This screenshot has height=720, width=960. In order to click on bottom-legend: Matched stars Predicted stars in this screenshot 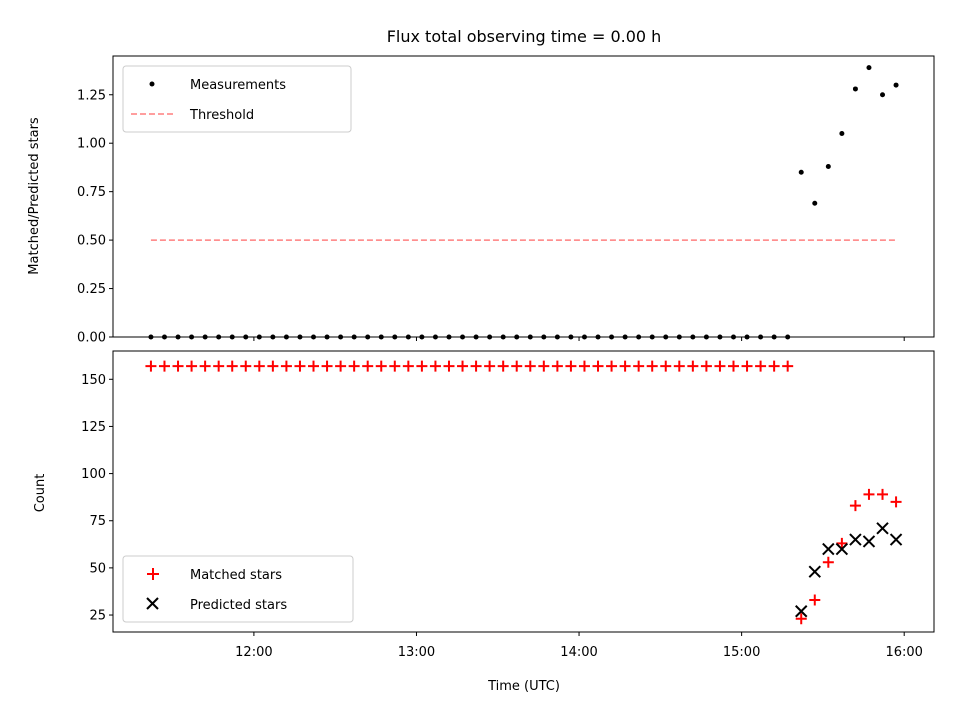, I will do `click(238, 589)`.